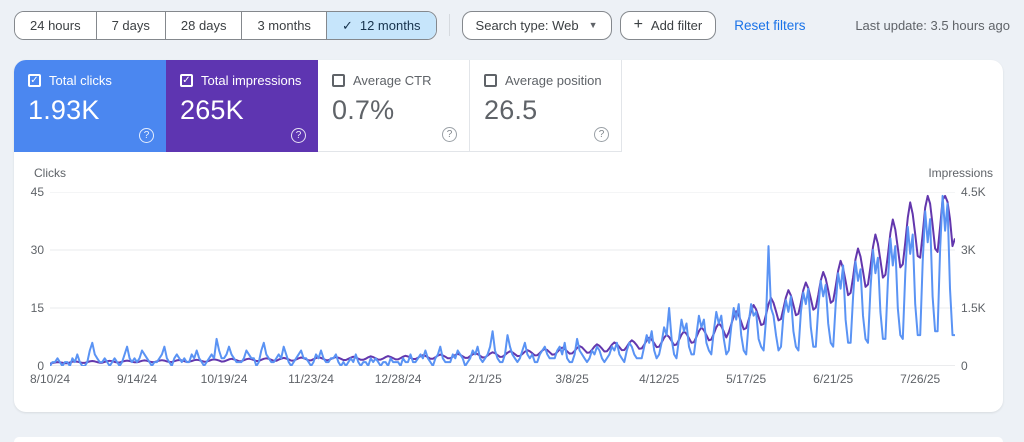 The width and height of the screenshot is (1024, 442). What do you see at coordinates (311, 379) in the screenshot?
I see `date-axis-tick: 11/23/24` at bounding box center [311, 379].